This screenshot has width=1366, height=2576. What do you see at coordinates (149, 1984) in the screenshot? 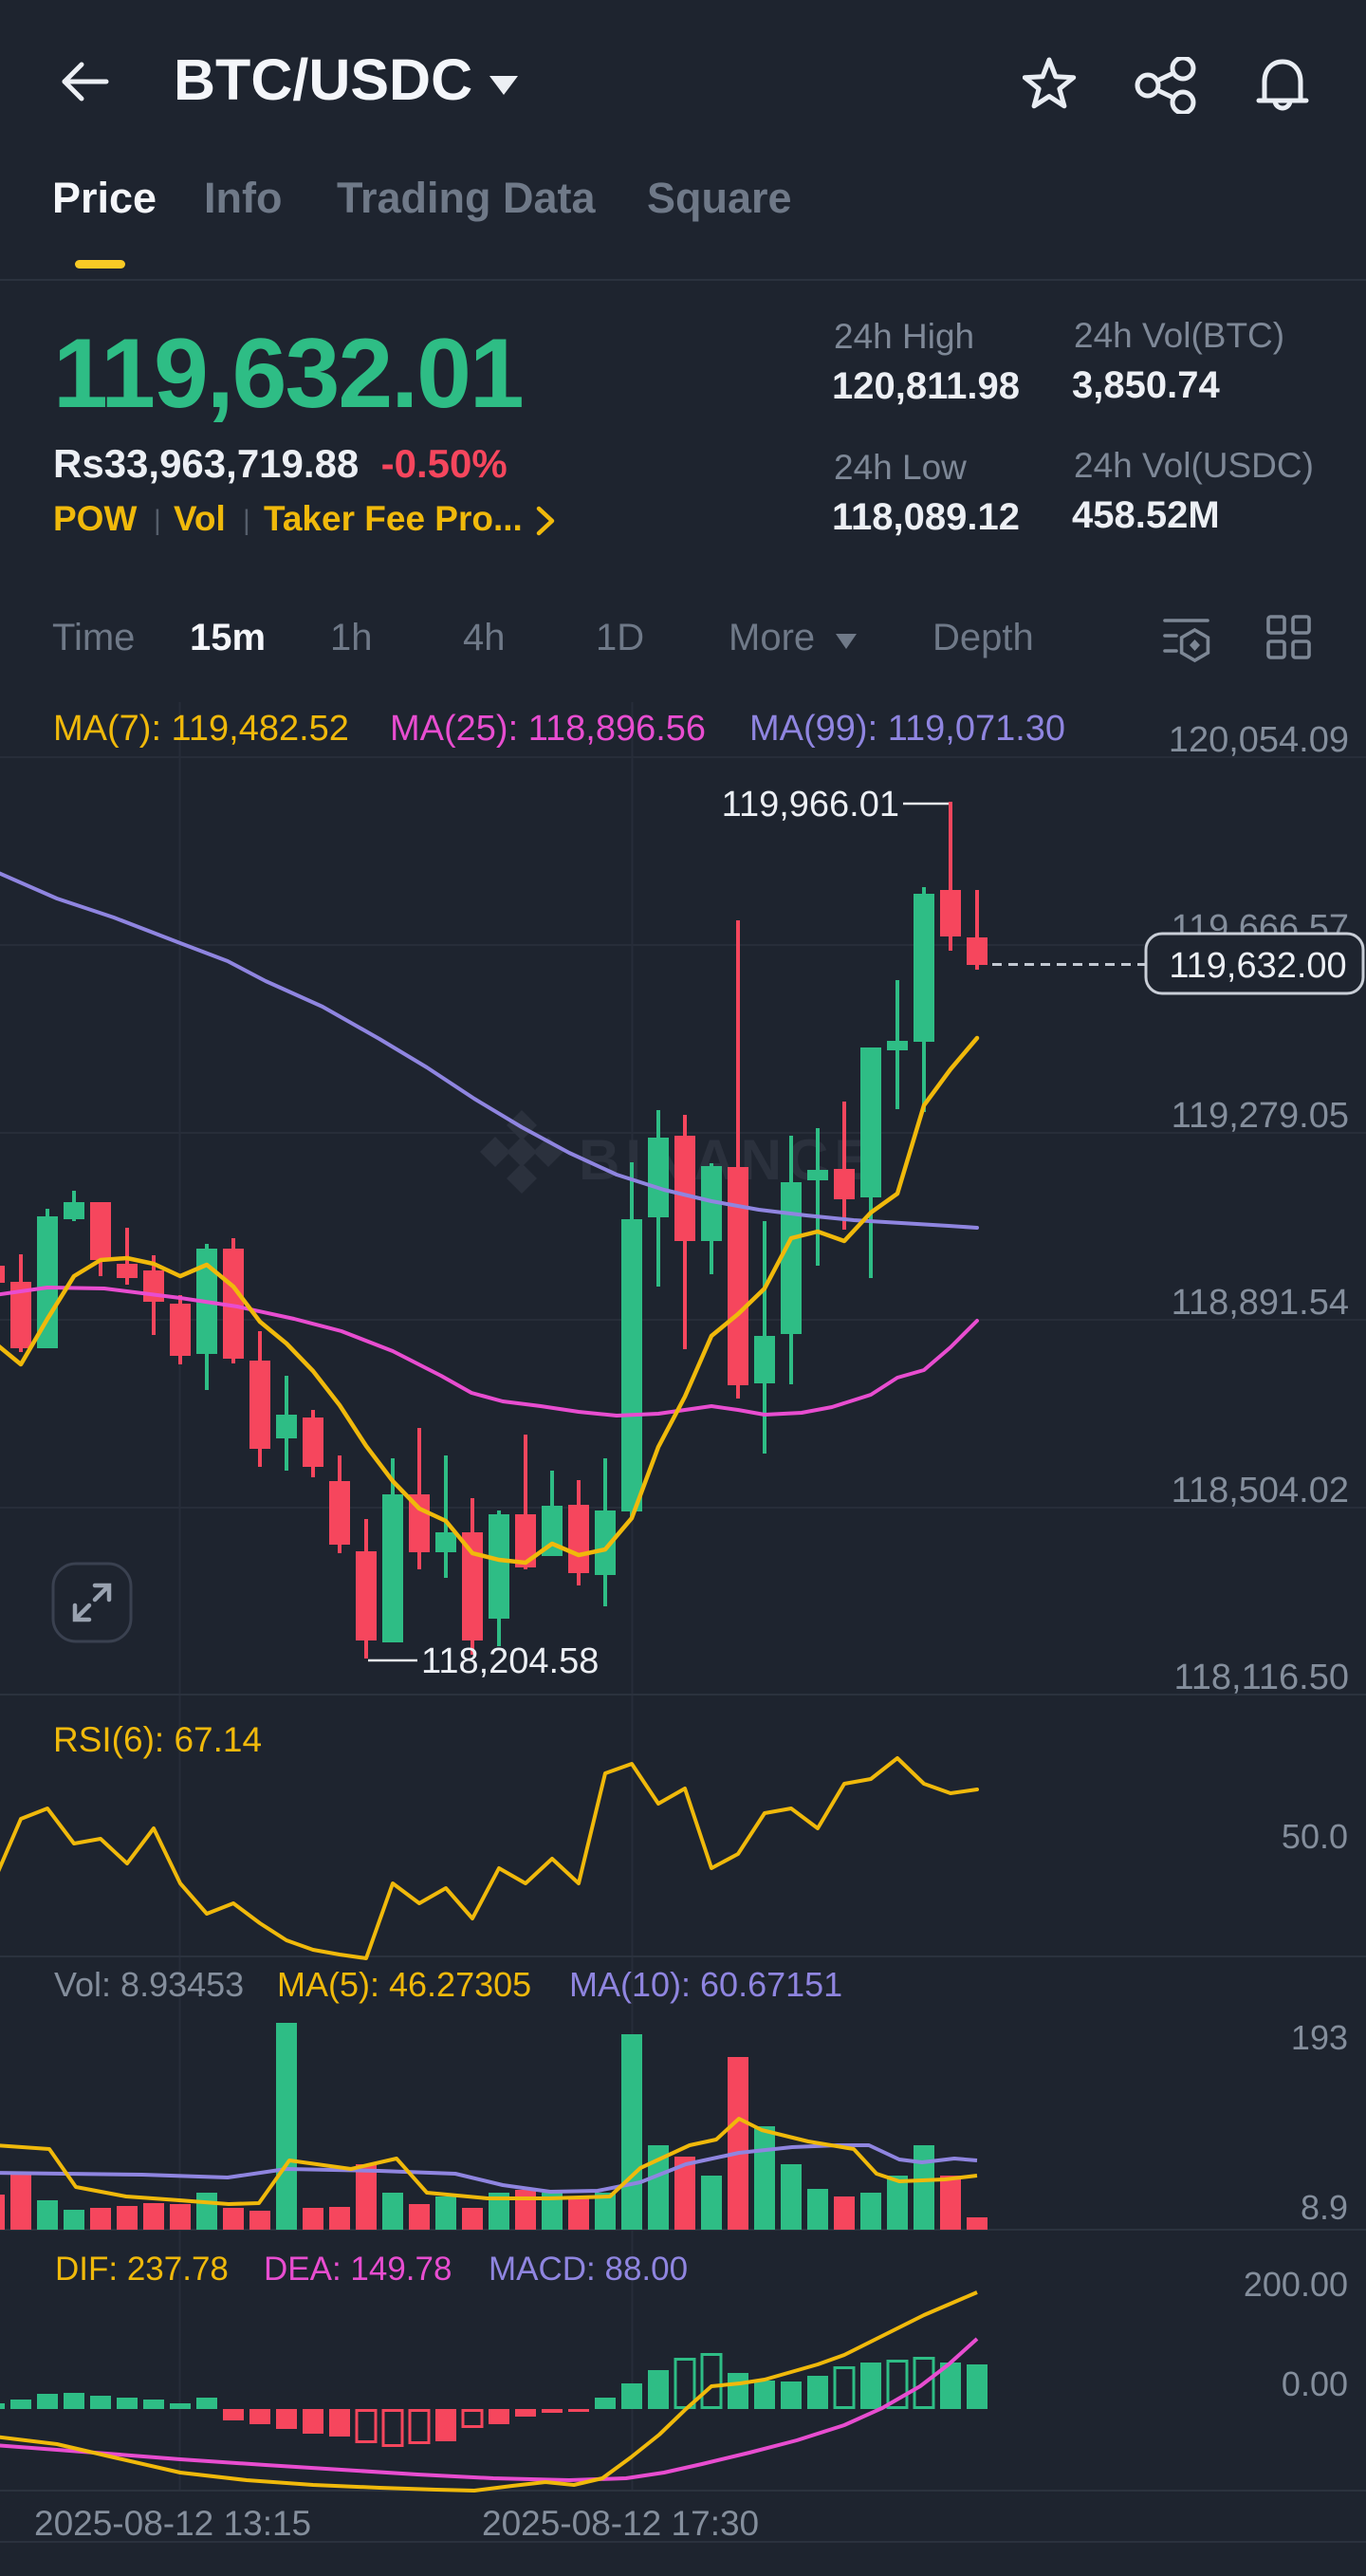
I see `svg-text: Vol: 8.93453` at bounding box center [149, 1984].